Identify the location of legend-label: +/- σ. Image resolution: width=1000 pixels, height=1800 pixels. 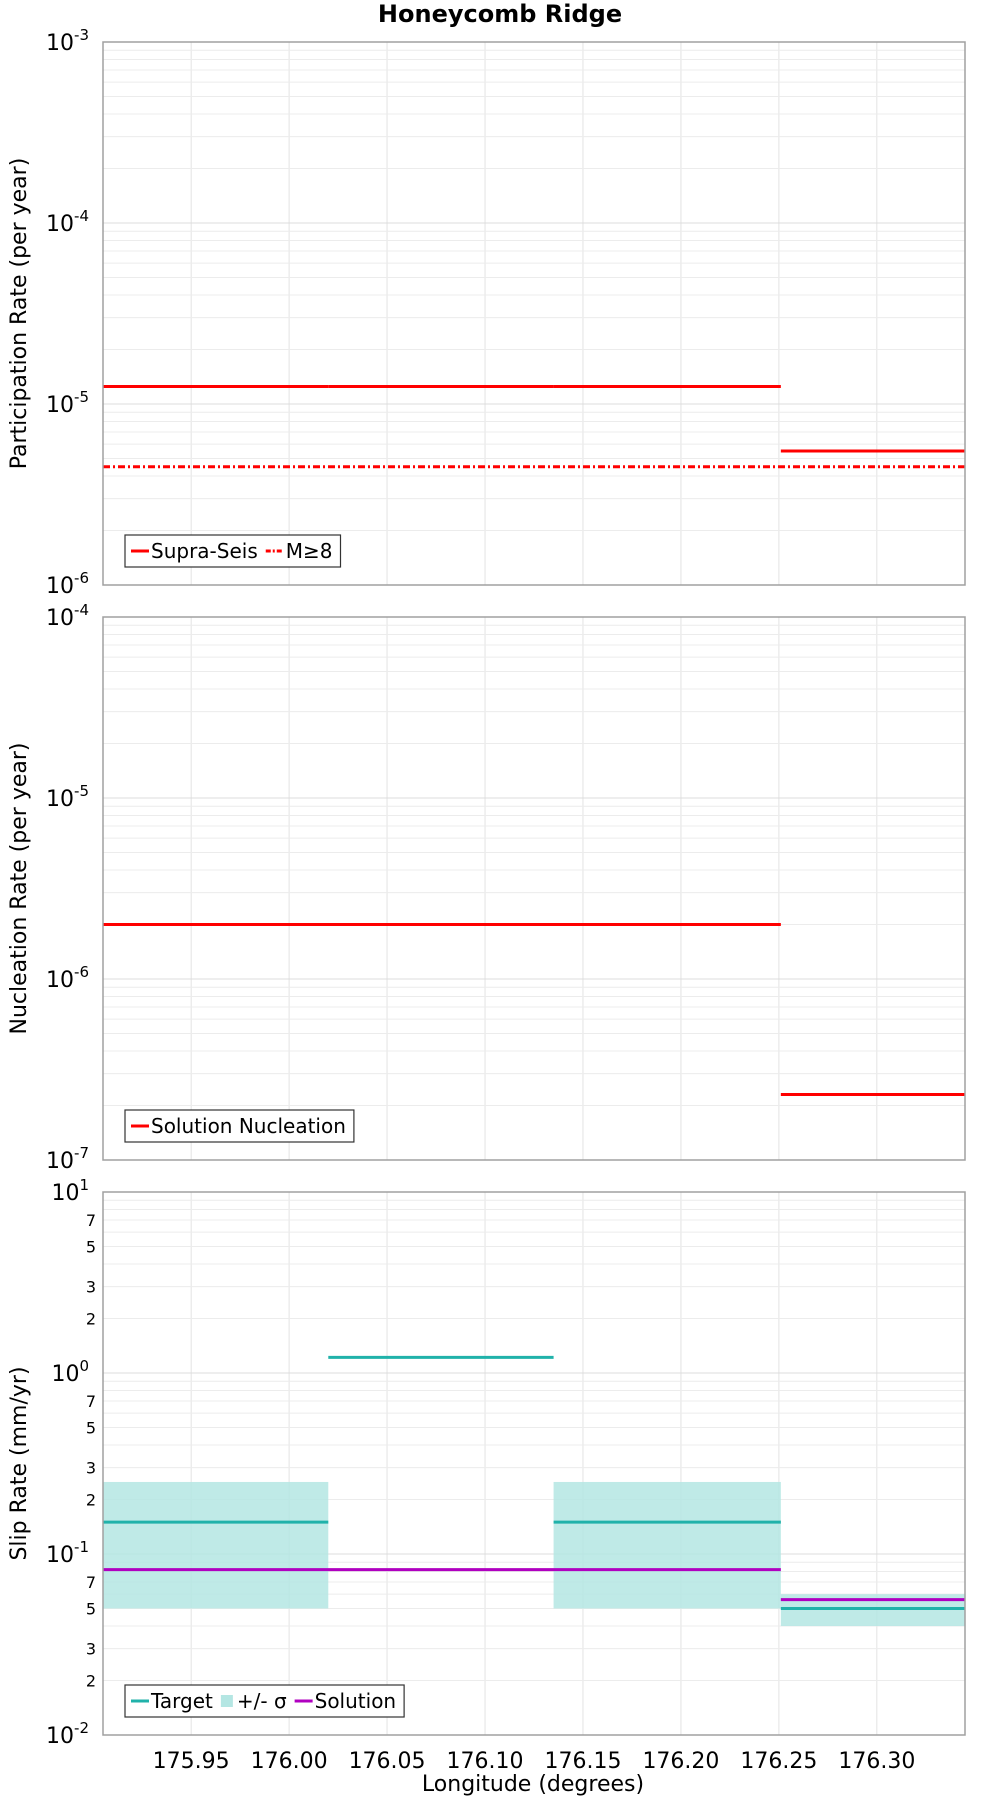
(262, 1701).